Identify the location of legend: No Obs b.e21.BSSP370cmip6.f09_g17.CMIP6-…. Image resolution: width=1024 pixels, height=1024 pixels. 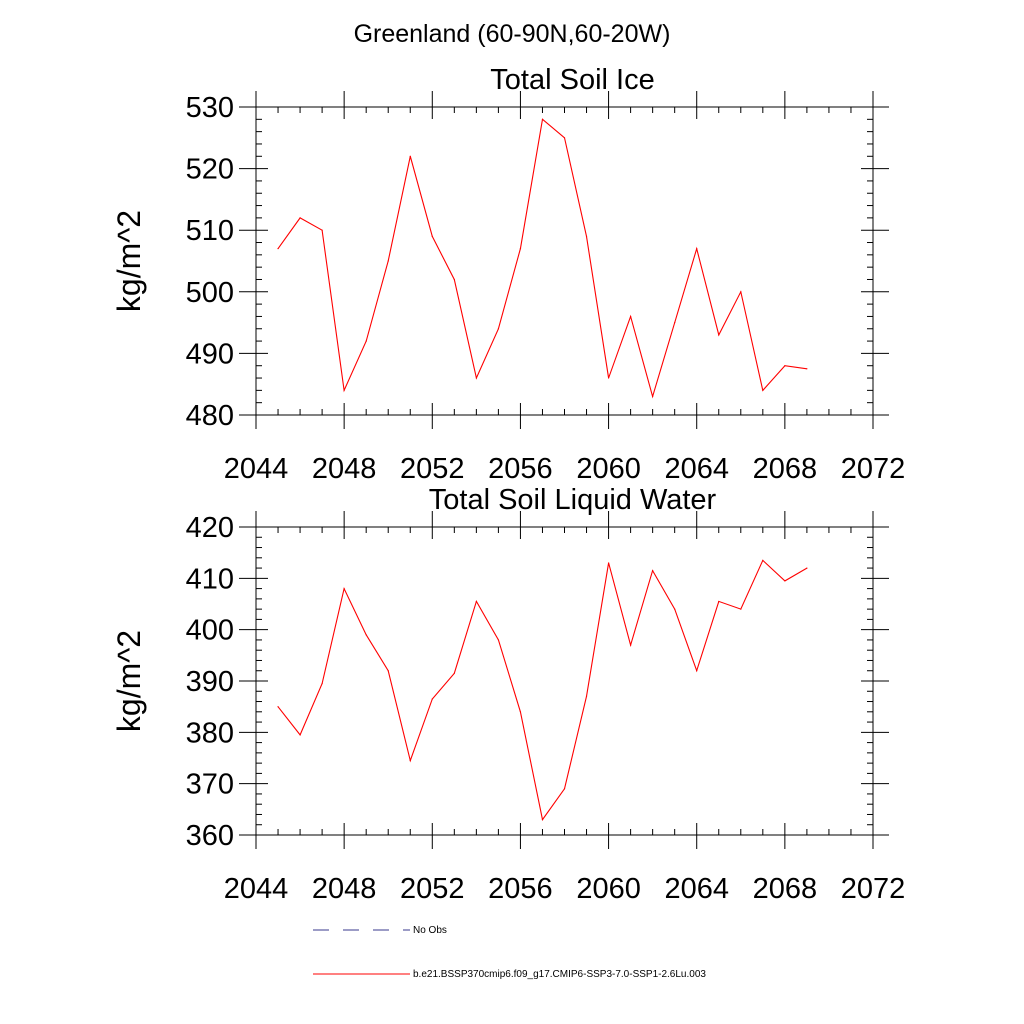
(509, 952).